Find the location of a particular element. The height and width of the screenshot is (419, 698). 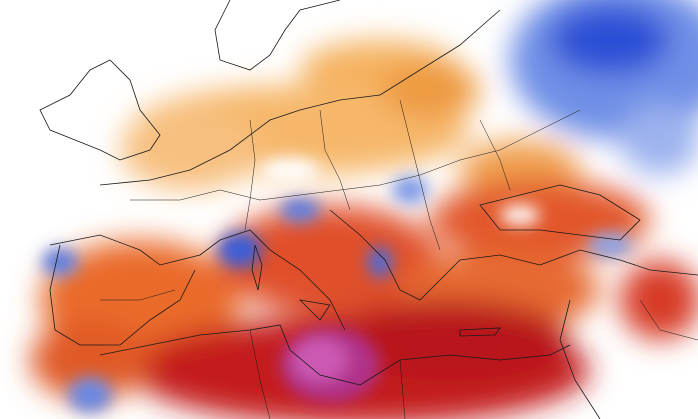

cold-core is located at coordinates (610, 40).